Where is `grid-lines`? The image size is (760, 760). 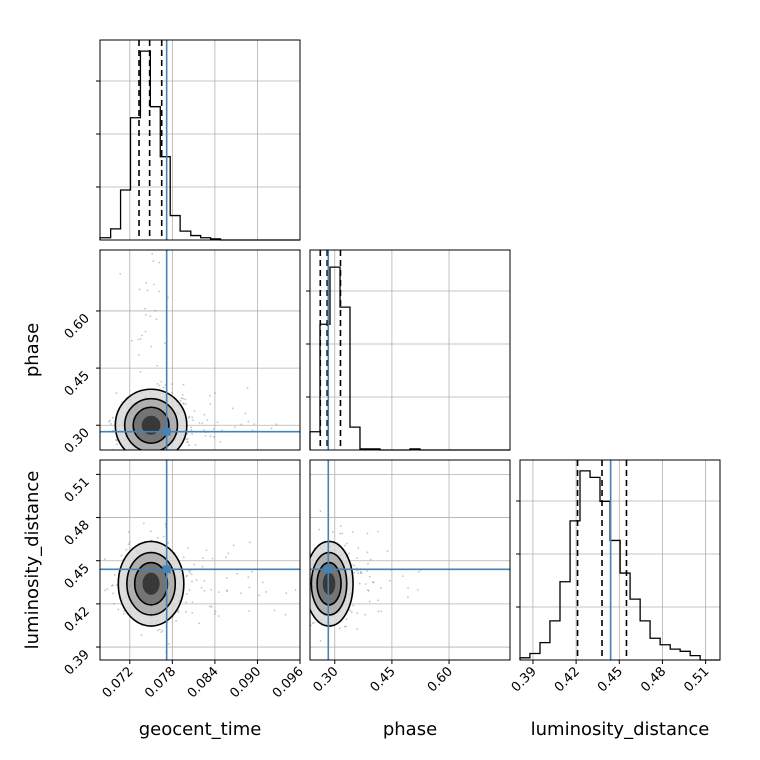
grid-lines is located at coordinates (408, 350).